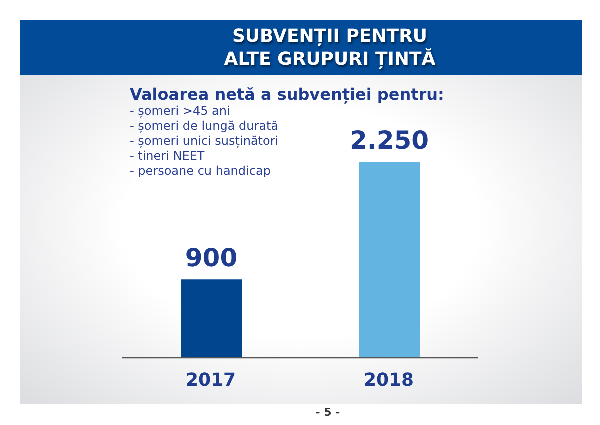 The width and height of the screenshot is (600, 425). I want to click on annotation: - persoane cu handicap, so click(201, 171).